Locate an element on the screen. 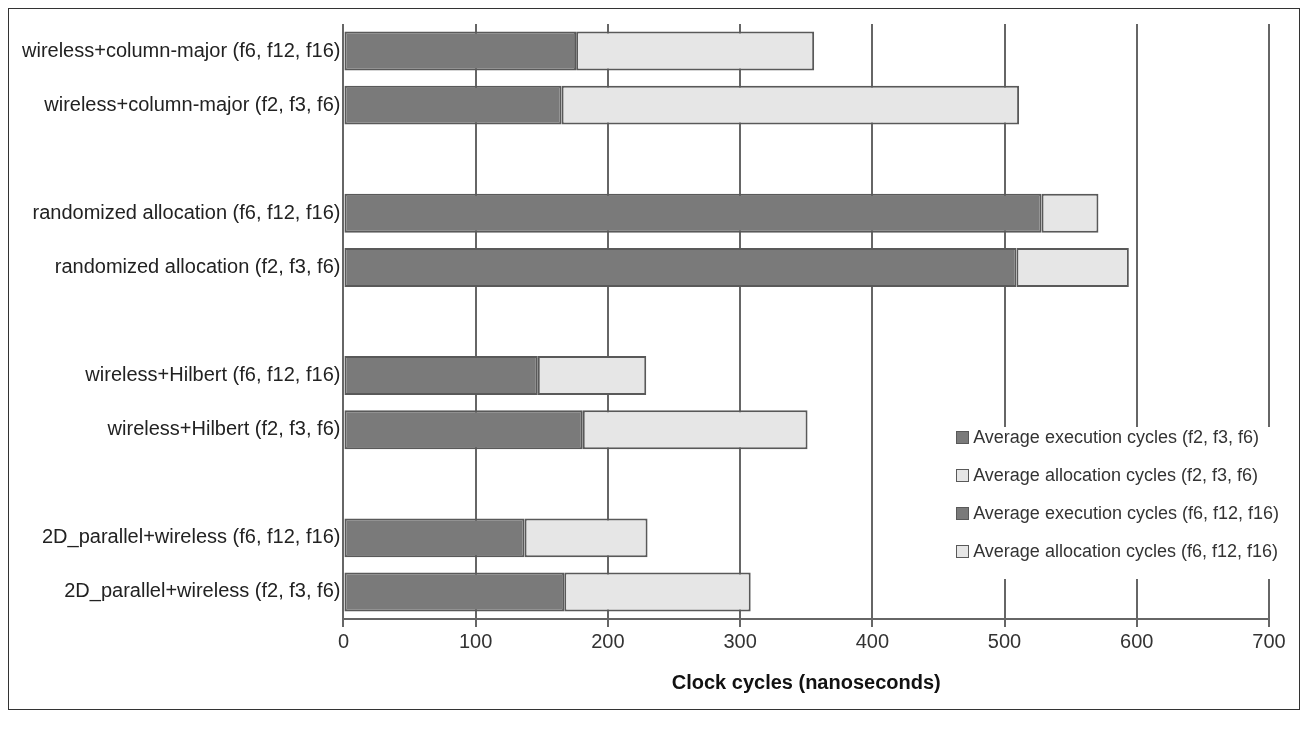 This screenshot has height=730, width=1316. y-tick-label: wireless+column-major (f6, f12, f16) is located at coordinates (180, 49).